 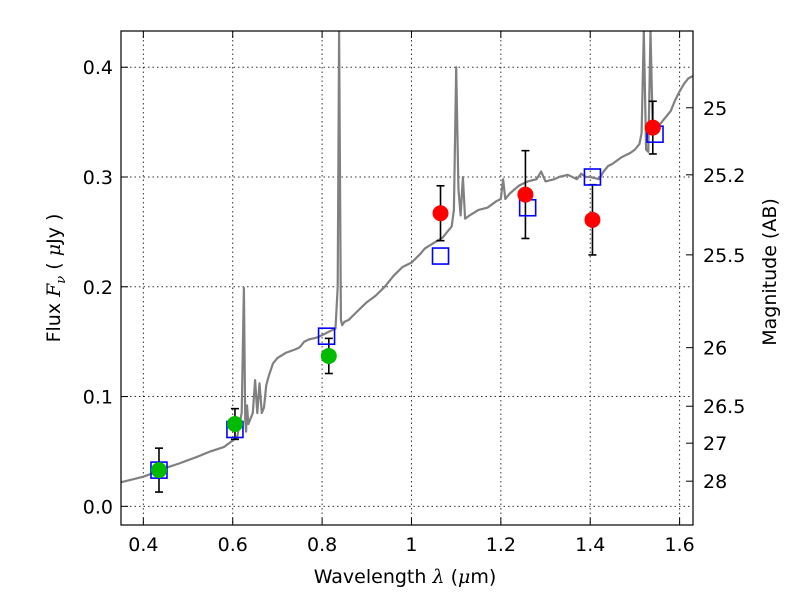 I want to click on magnitude-tick-label: 28, so click(x=715, y=482).